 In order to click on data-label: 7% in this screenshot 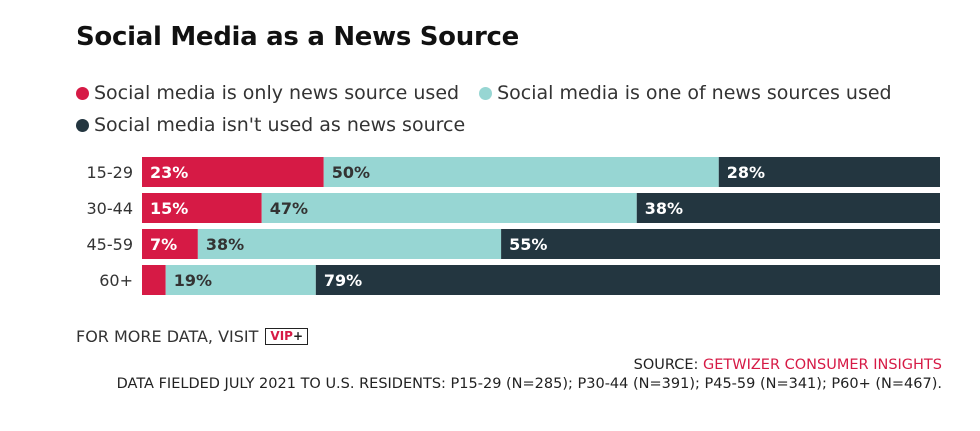, I will do `click(163, 244)`.